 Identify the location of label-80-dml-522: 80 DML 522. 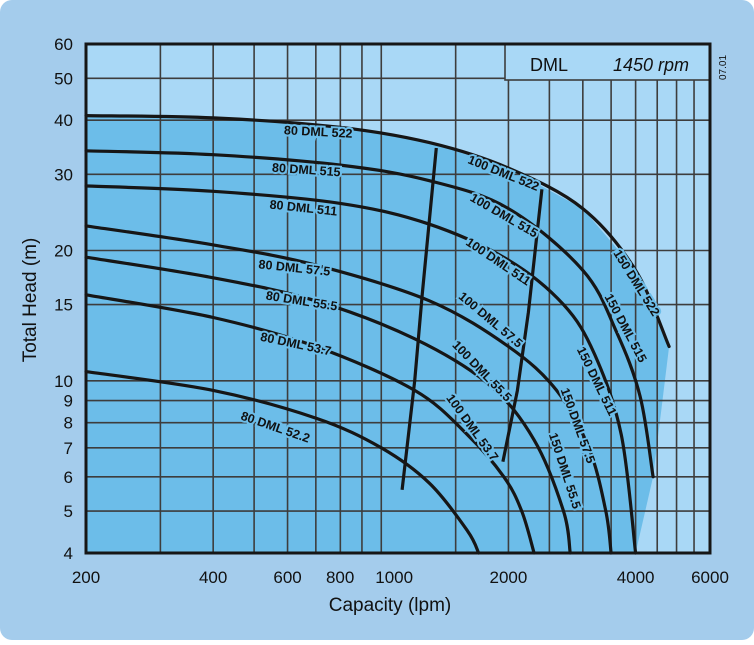
(318, 132).